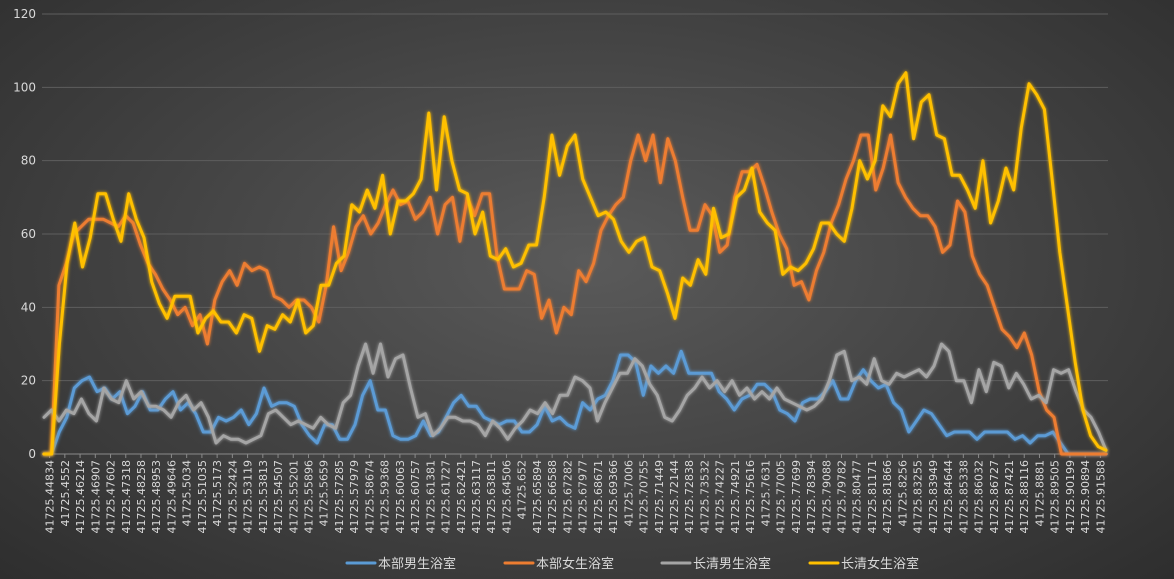 This screenshot has height=579, width=1174. I want to click on x-tick-label: 41725.80477, so click(857, 496).